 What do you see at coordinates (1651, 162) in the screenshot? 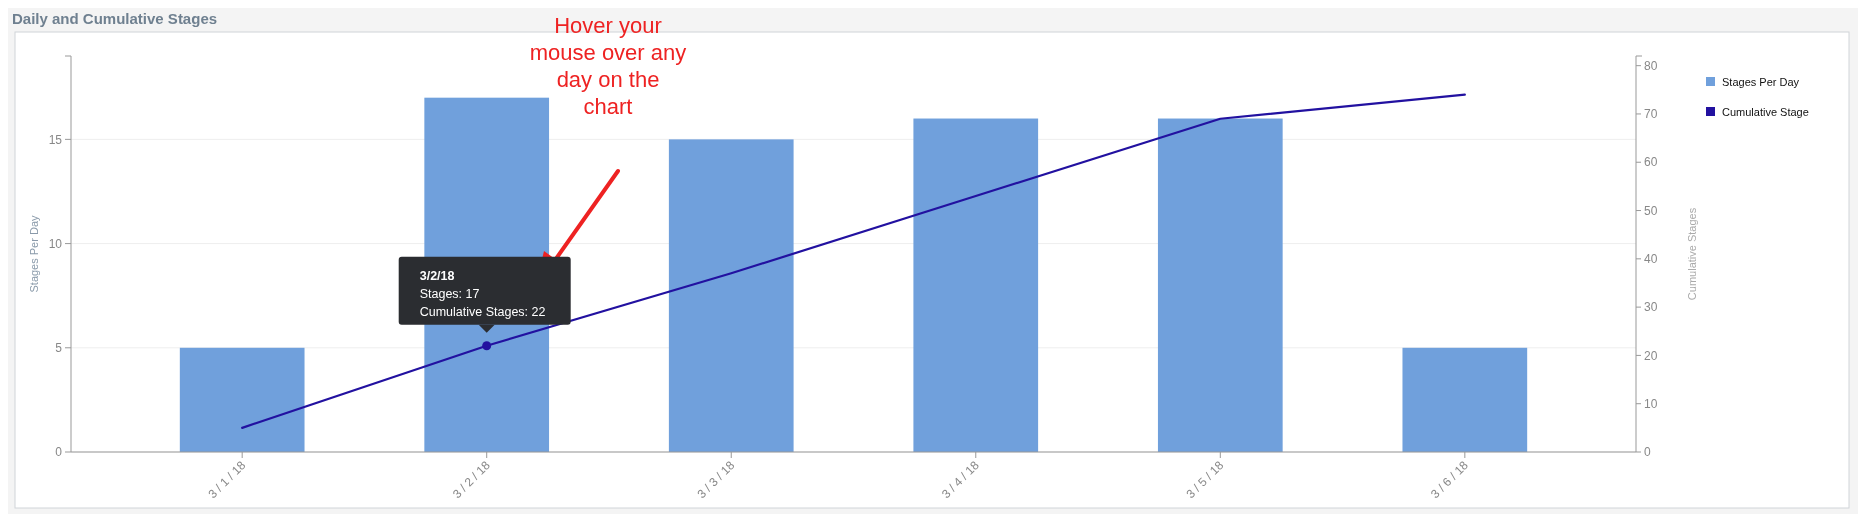
I see `y2-tick-label: 60` at bounding box center [1651, 162].